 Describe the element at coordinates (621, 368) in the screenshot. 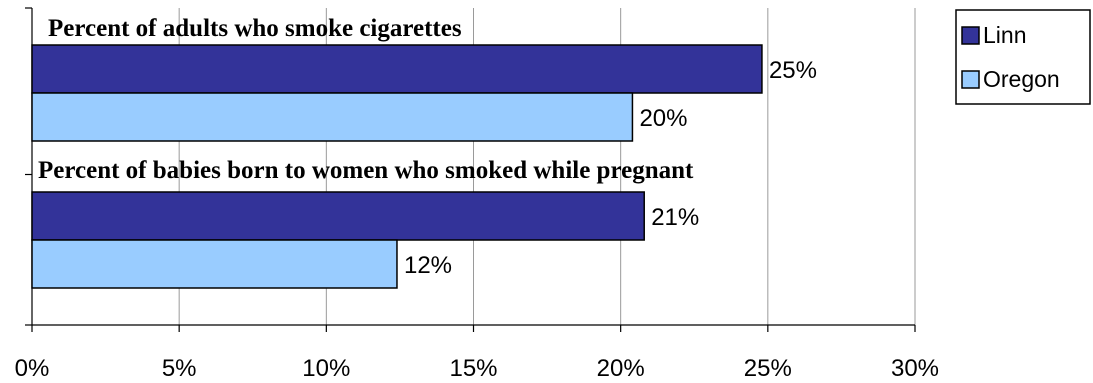

I see `x-tick-label-4: 20%` at that location.